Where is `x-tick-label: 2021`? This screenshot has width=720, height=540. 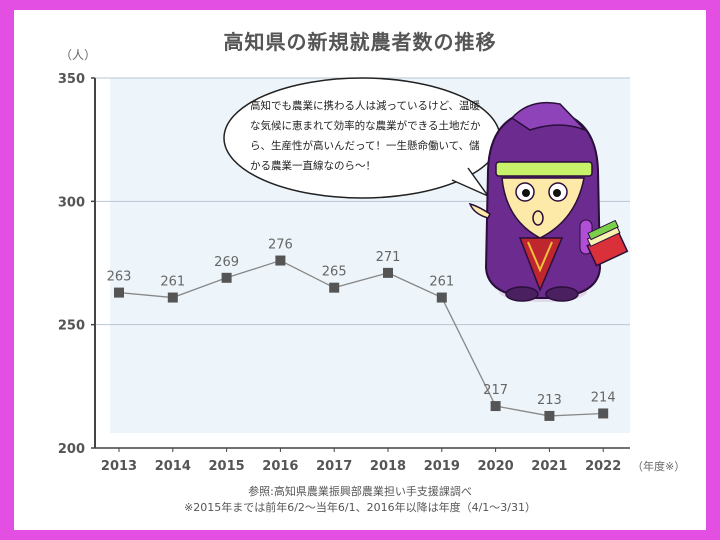
x-tick-label: 2021 is located at coordinates (549, 466).